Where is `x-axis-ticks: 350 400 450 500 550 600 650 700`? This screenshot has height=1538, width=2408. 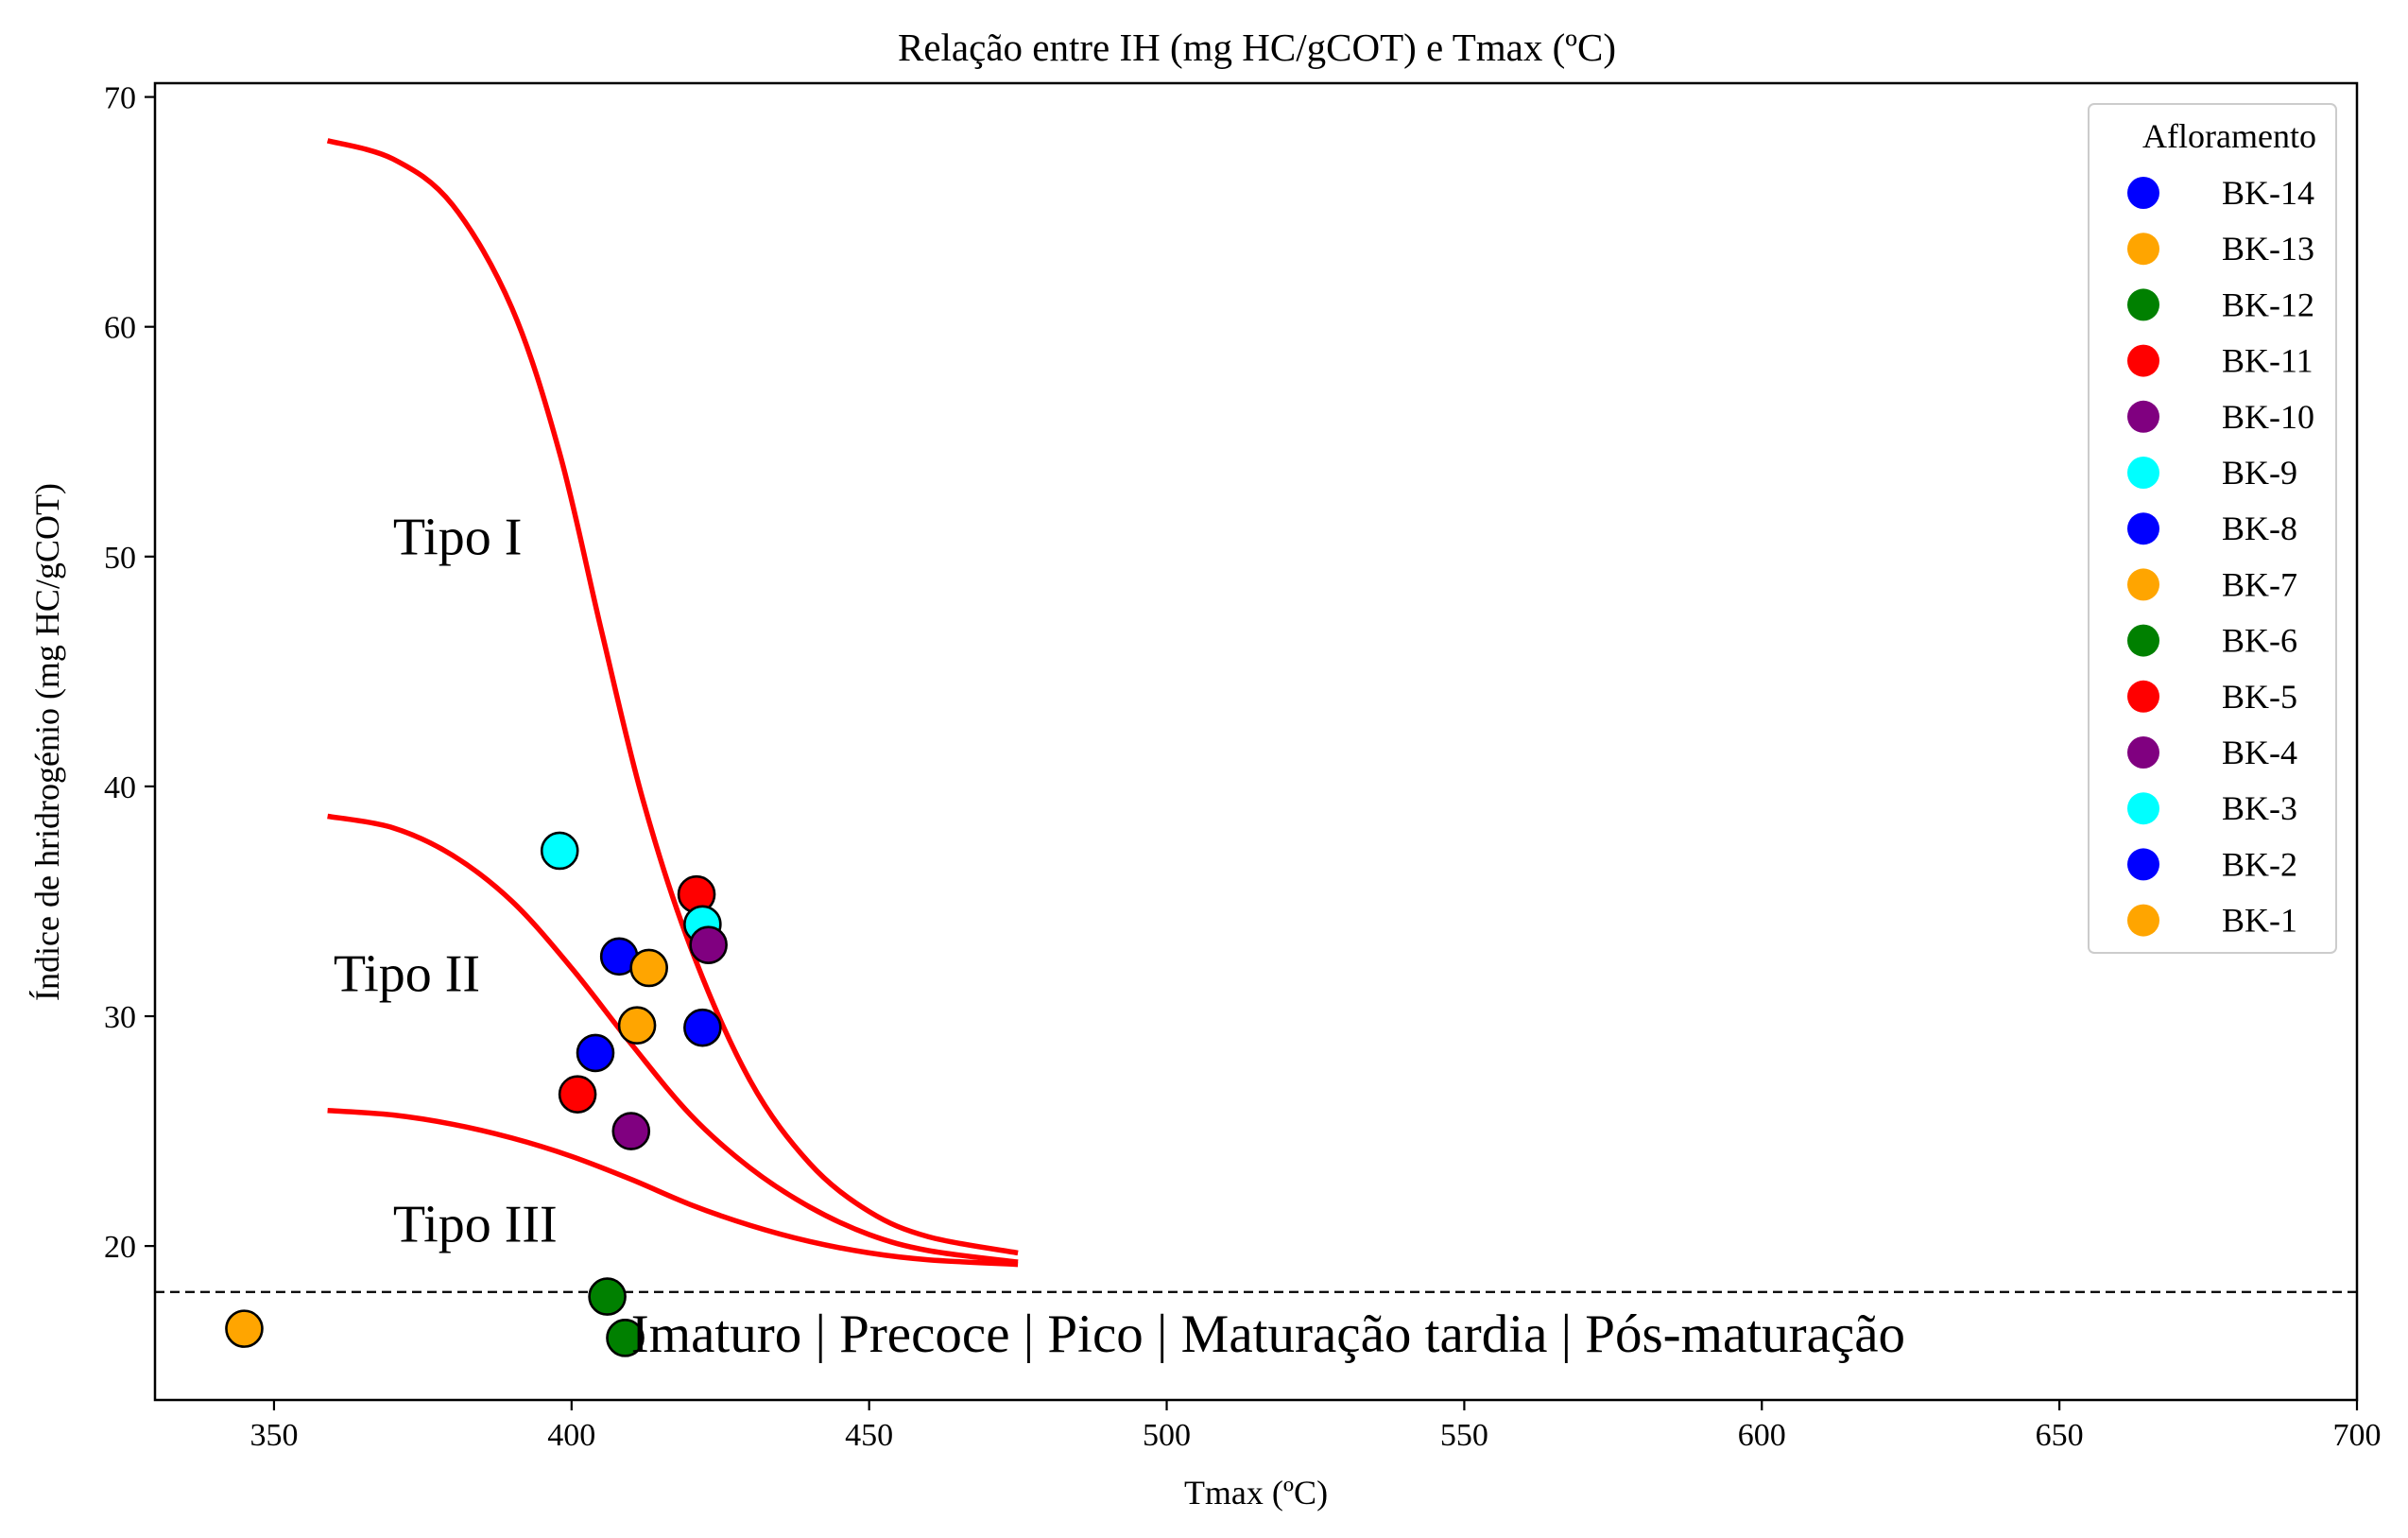 x-axis-ticks: 350 400 450 500 550 600 650 700 is located at coordinates (1316, 1426).